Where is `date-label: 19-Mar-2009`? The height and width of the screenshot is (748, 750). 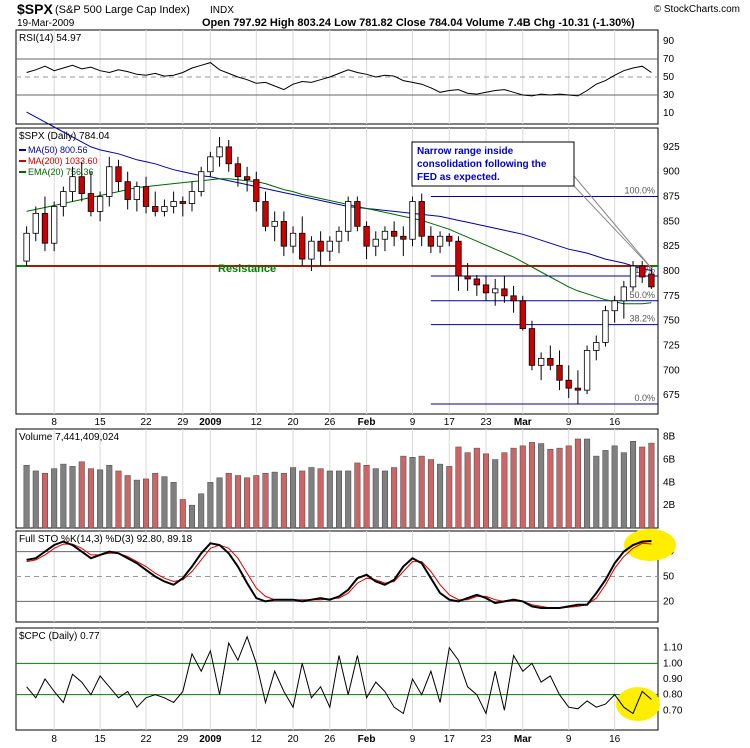
date-label: 19-Mar-2009 is located at coordinates (46, 23).